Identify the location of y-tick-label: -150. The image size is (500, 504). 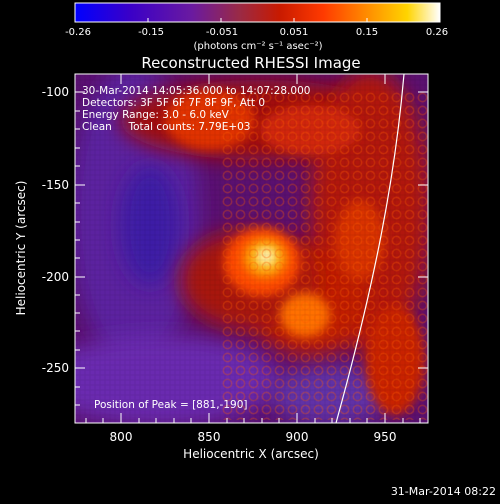
(55, 185).